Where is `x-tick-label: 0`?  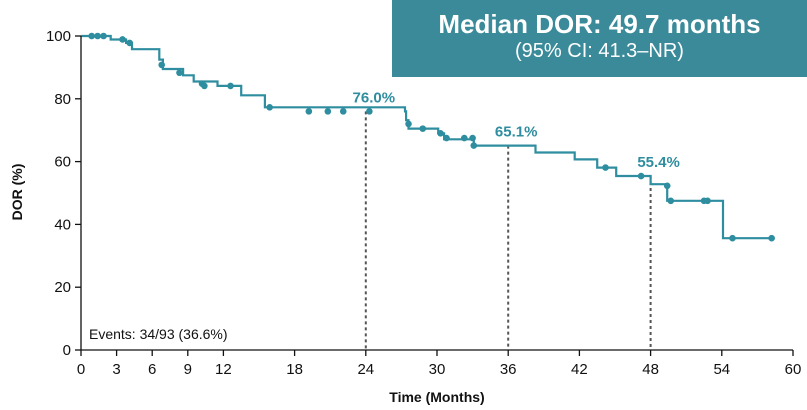 x-tick-label: 0 is located at coordinates (81, 369).